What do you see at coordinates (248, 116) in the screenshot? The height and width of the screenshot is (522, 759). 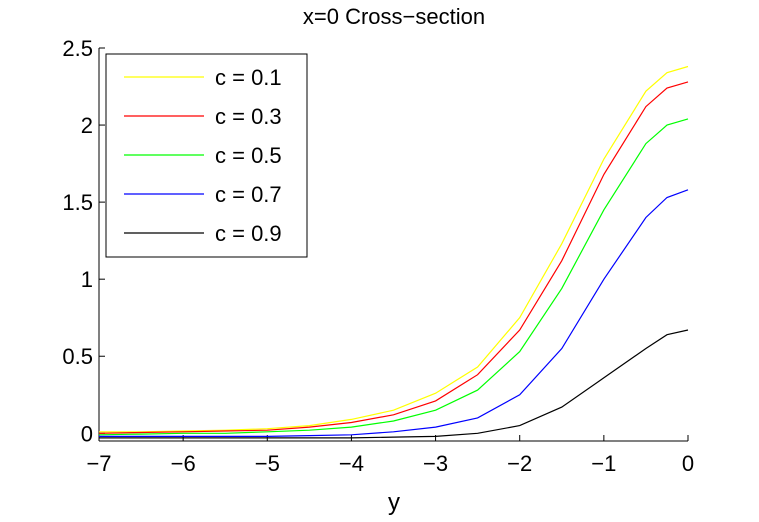 I see `legend-label-2: c = 0.3` at bounding box center [248, 116].